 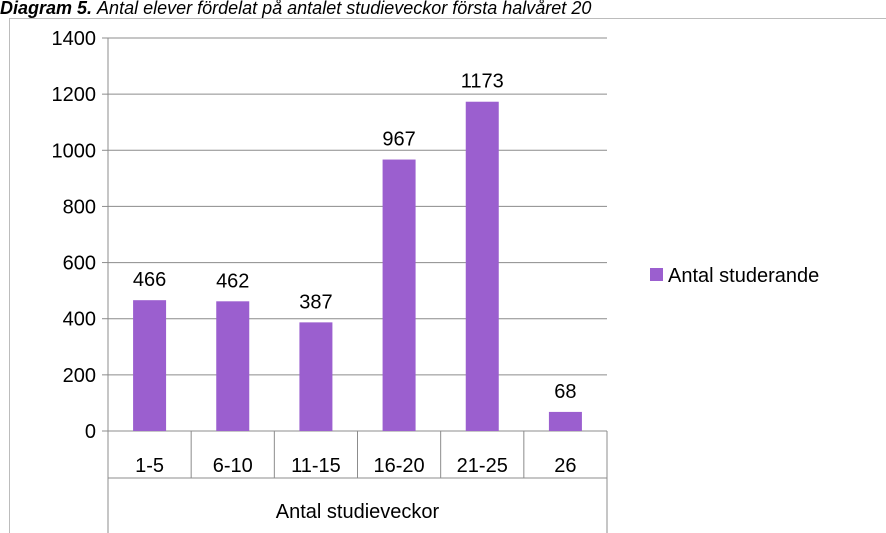 I want to click on y-tick-label: 1400, so click(x=74, y=39).